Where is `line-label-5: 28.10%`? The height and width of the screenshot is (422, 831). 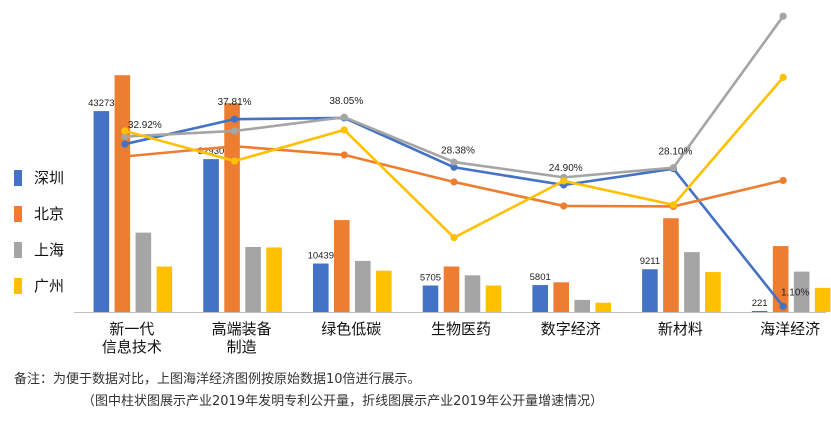 line-label-5: 28.10% is located at coordinates (675, 152).